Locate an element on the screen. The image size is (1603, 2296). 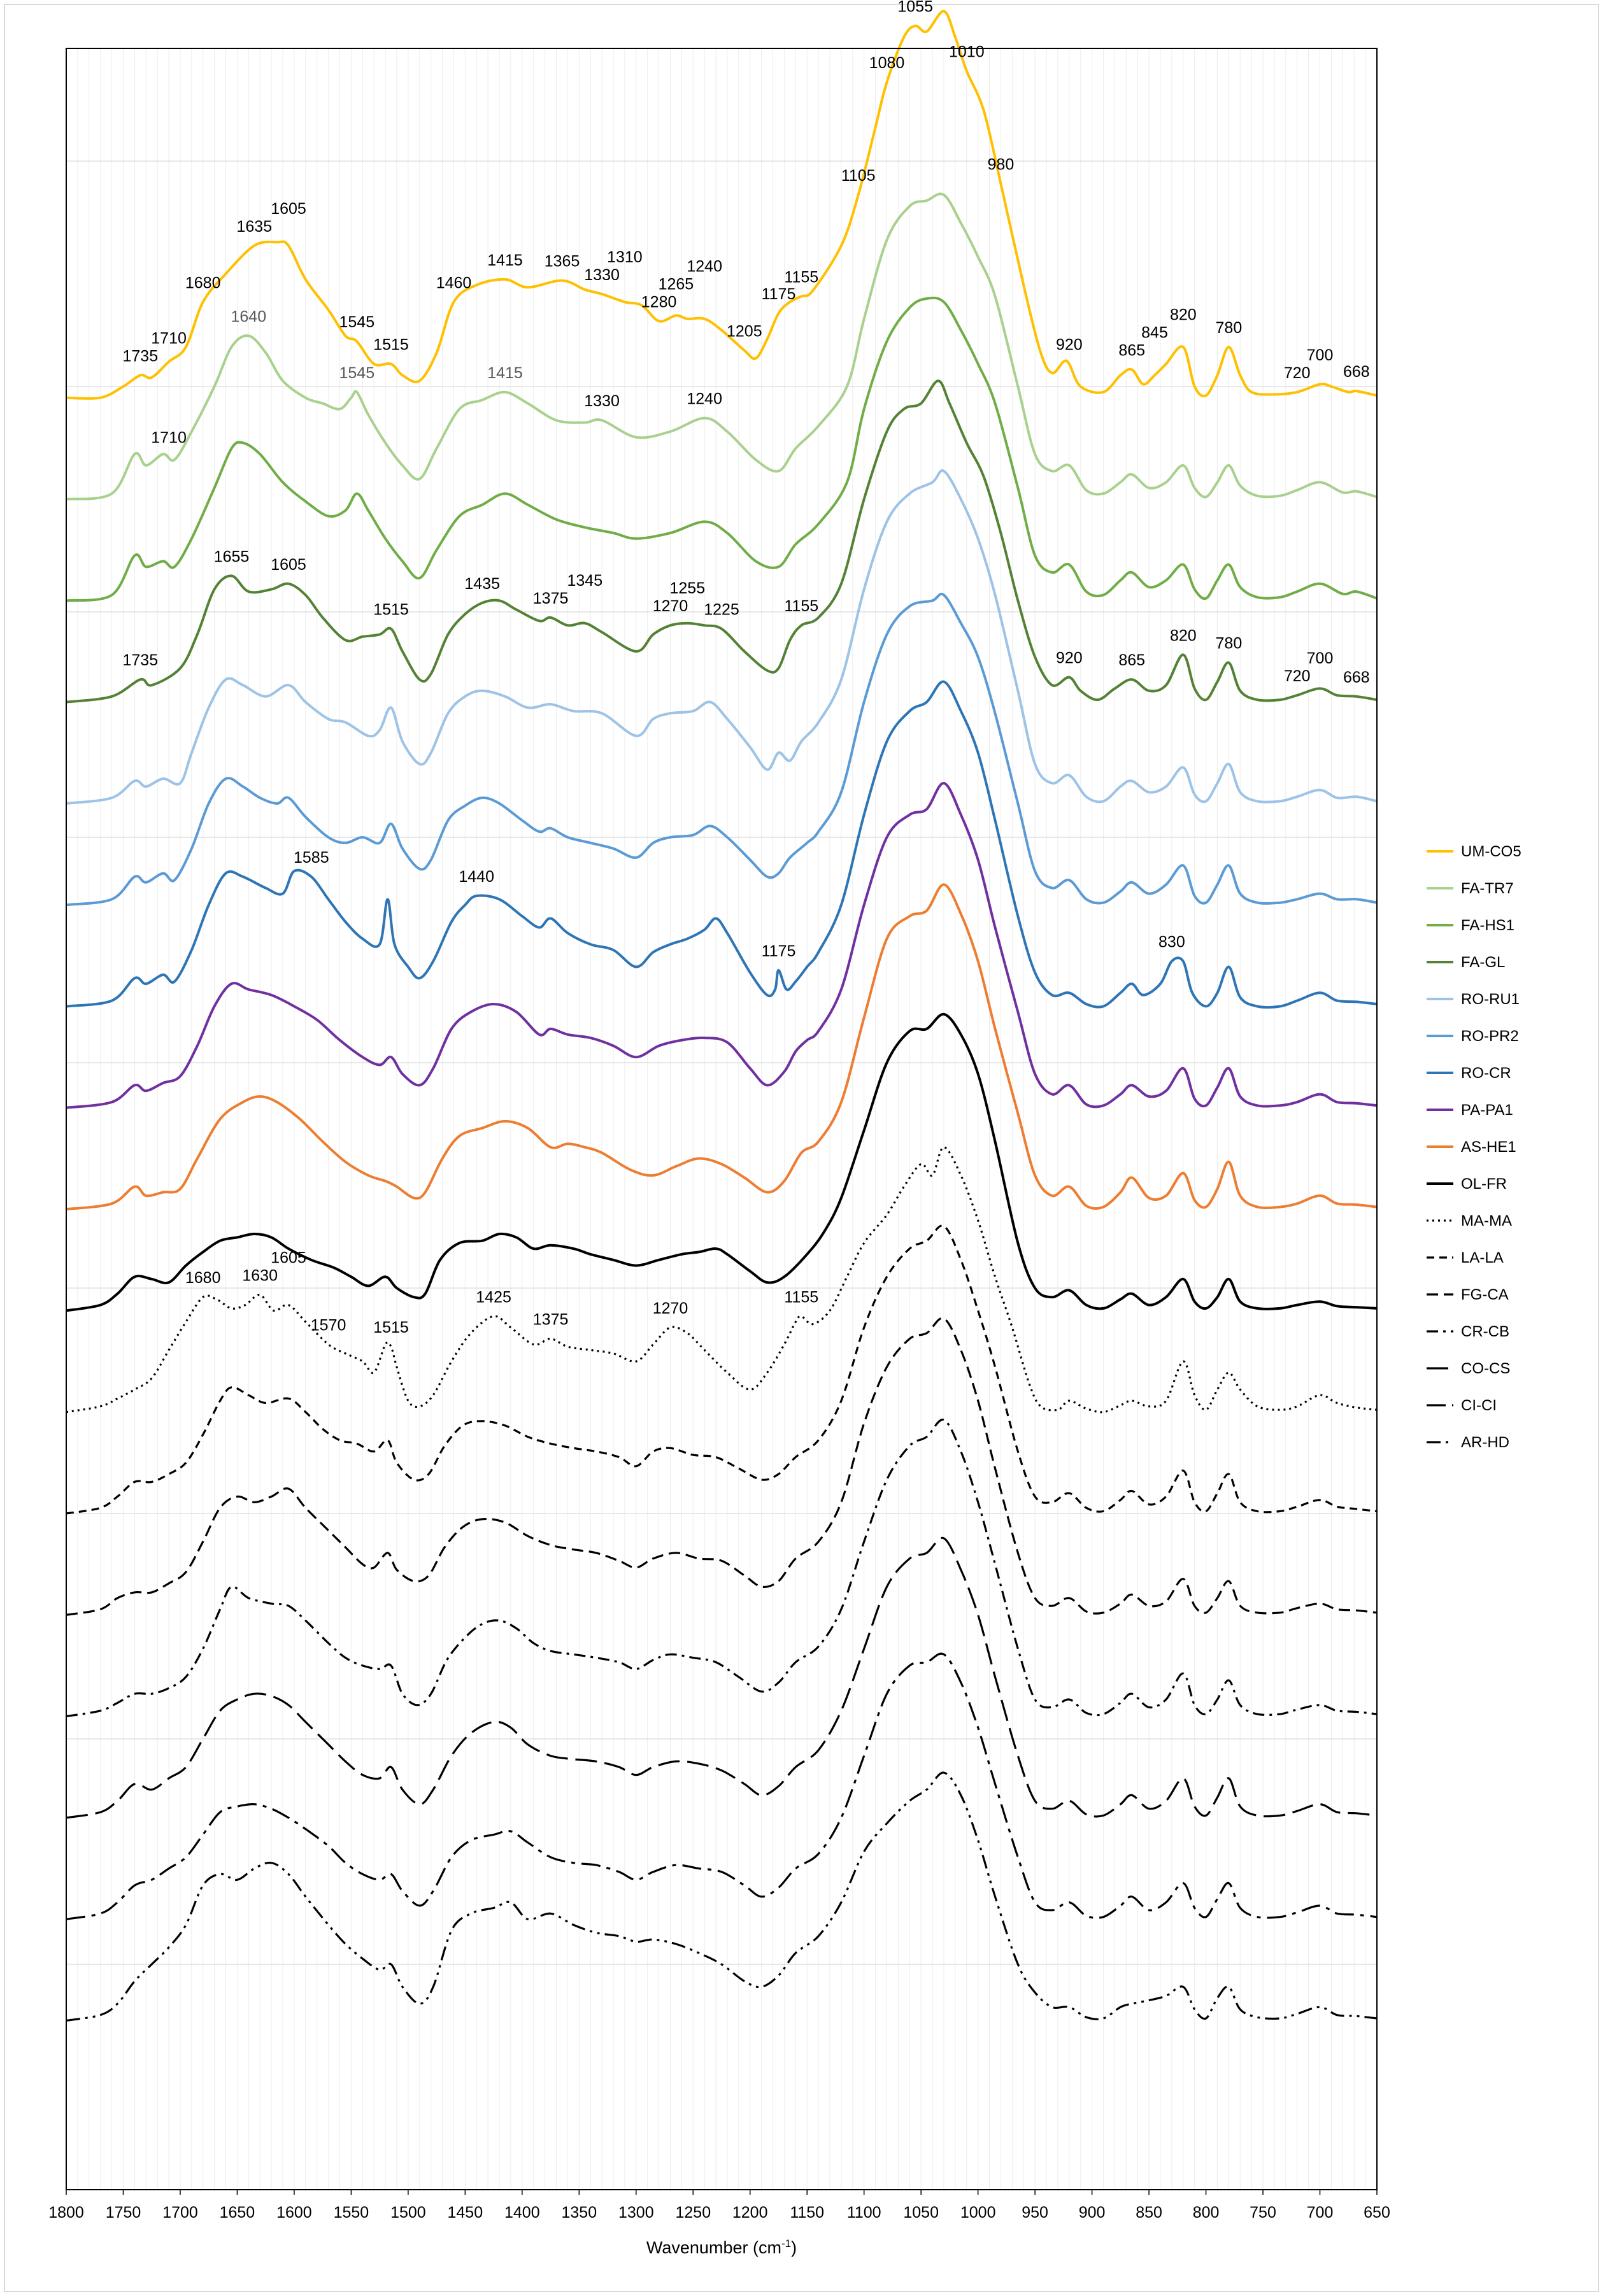
peak-label: 1280 is located at coordinates (659, 302).